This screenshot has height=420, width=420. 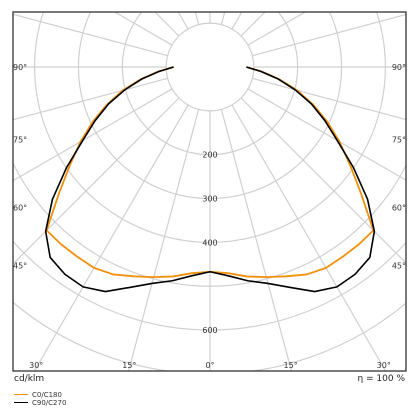 I want to click on angle-label-right: 45°, so click(x=399, y=265).